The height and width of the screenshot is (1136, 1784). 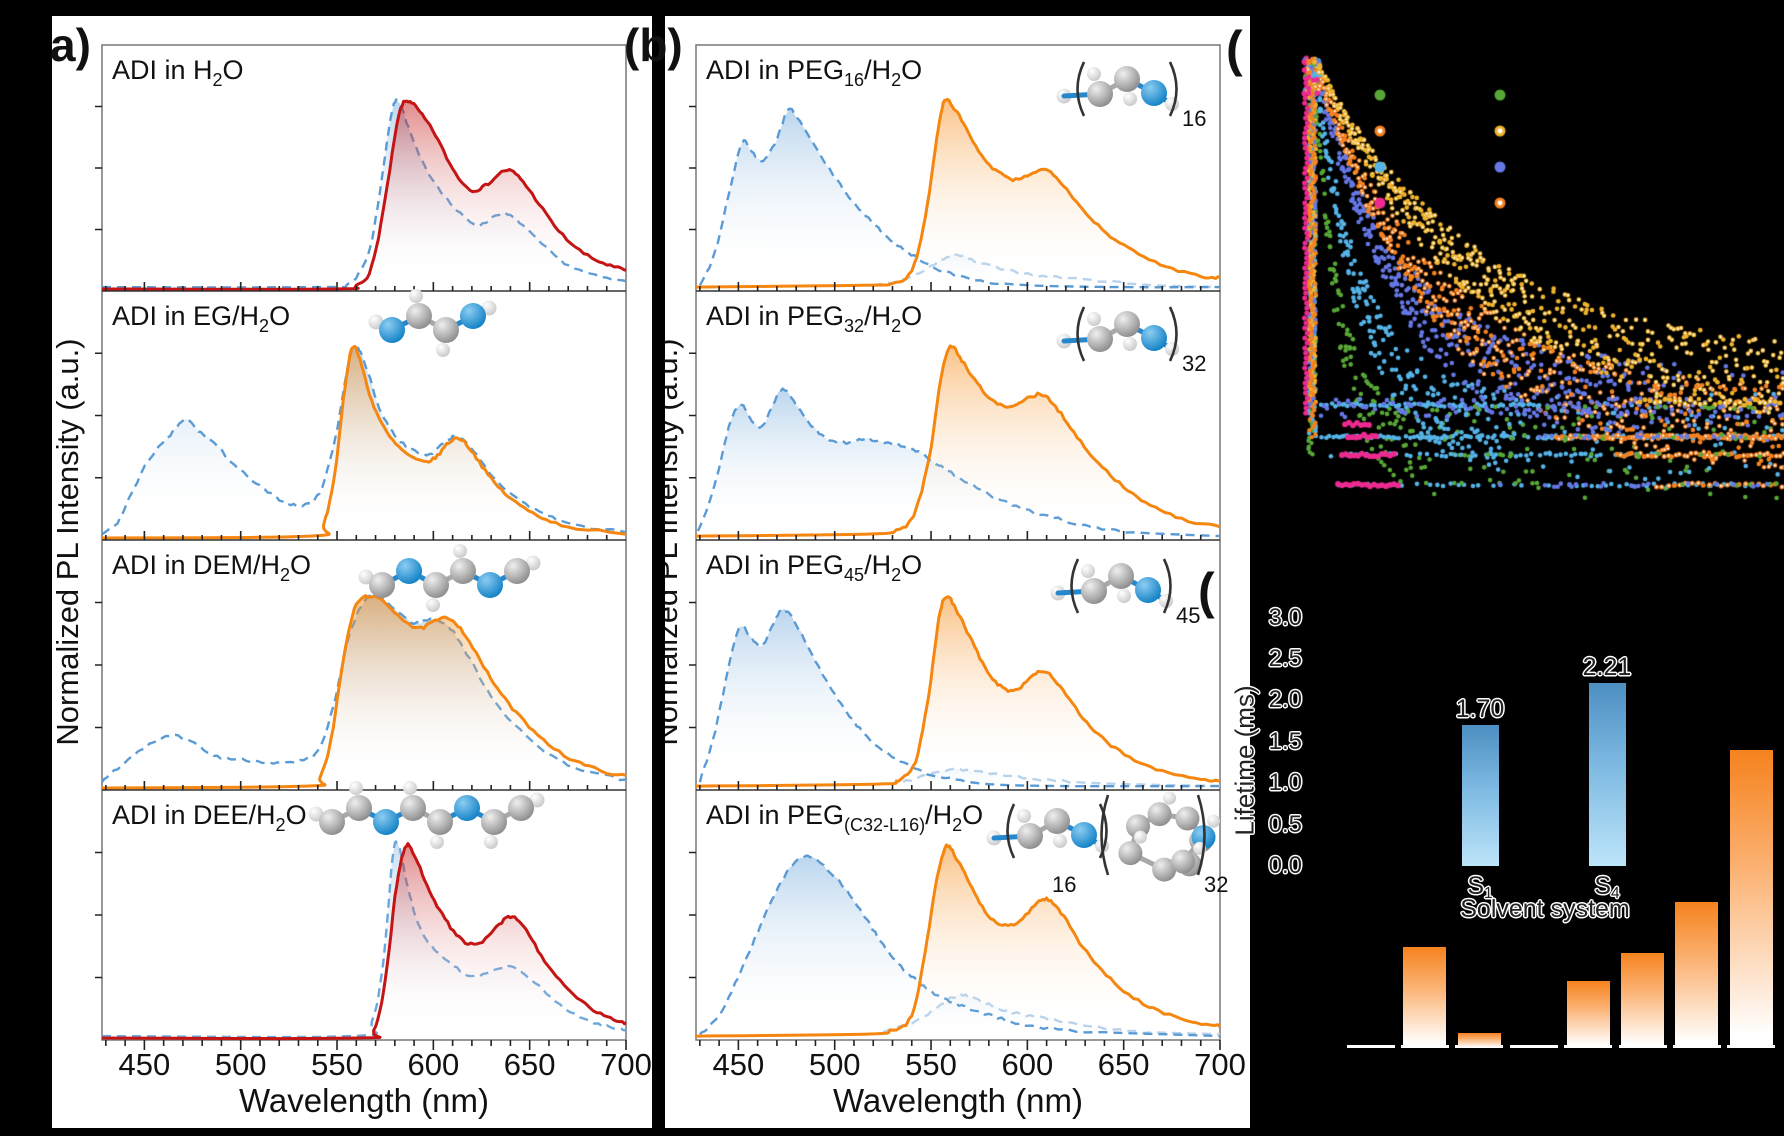 What do you see at coordinates (1285, 700) in the screenshot?
I see `d-ytick-label: 2.0` at bounding box center [1285, 700].